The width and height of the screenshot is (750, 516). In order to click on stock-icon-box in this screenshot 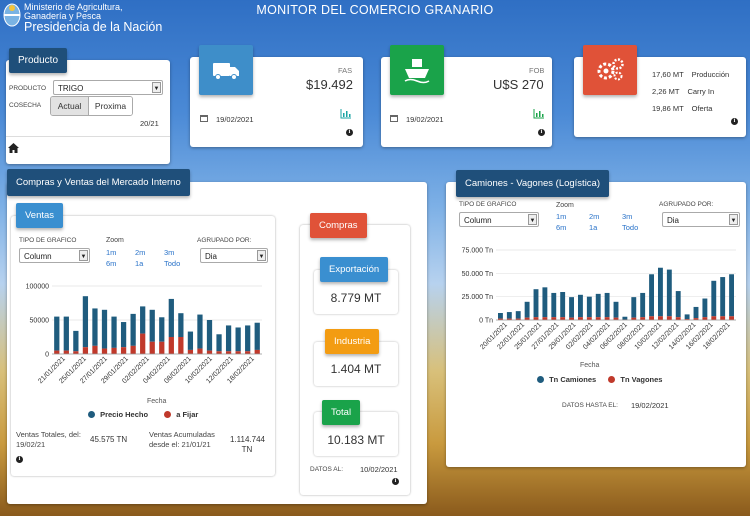, I will do `click(610, 70)`.